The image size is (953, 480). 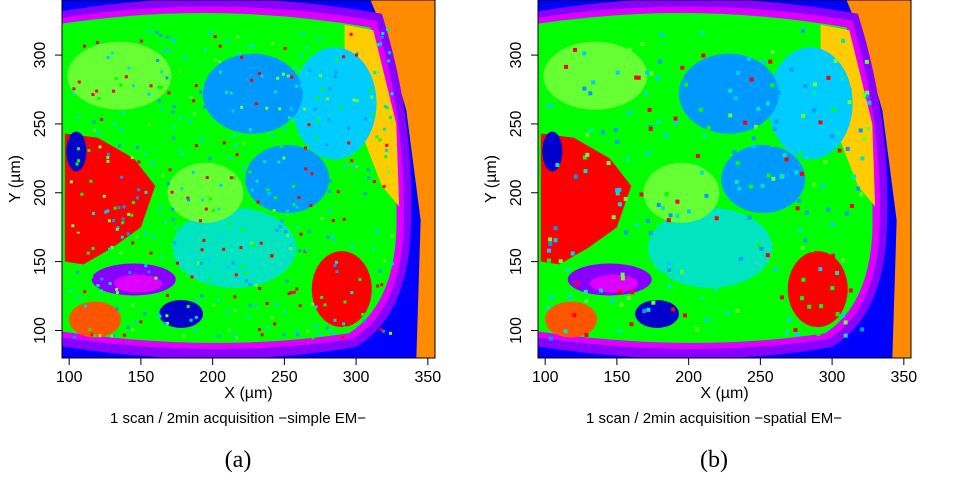 I want to click on y-tick-label: 150, so click(x=516, y=261).